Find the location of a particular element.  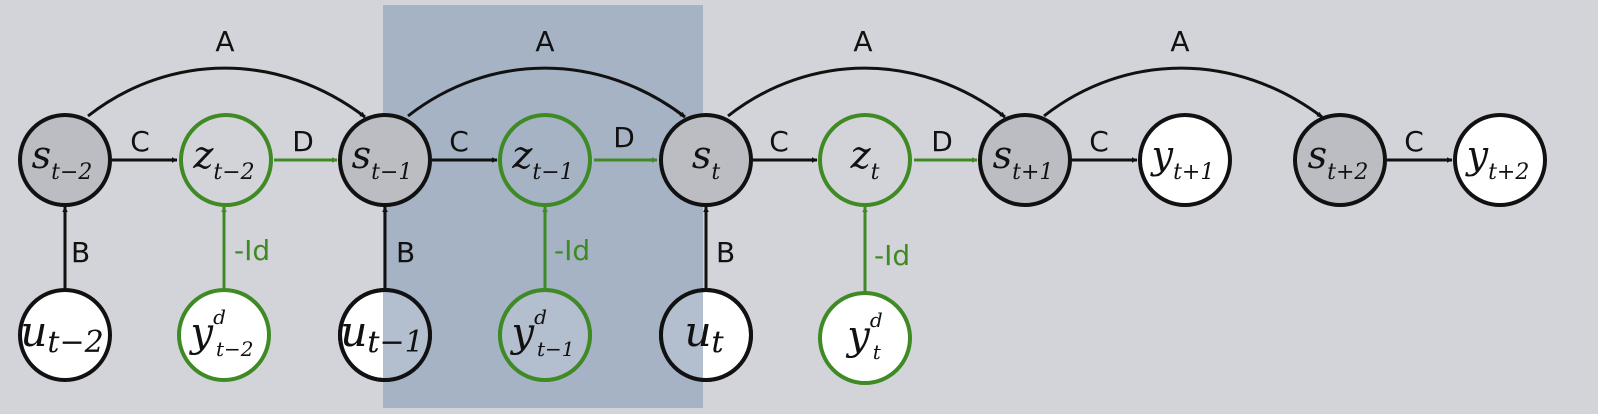

label-negid-3: -Id is located at coordinates (892, 255).